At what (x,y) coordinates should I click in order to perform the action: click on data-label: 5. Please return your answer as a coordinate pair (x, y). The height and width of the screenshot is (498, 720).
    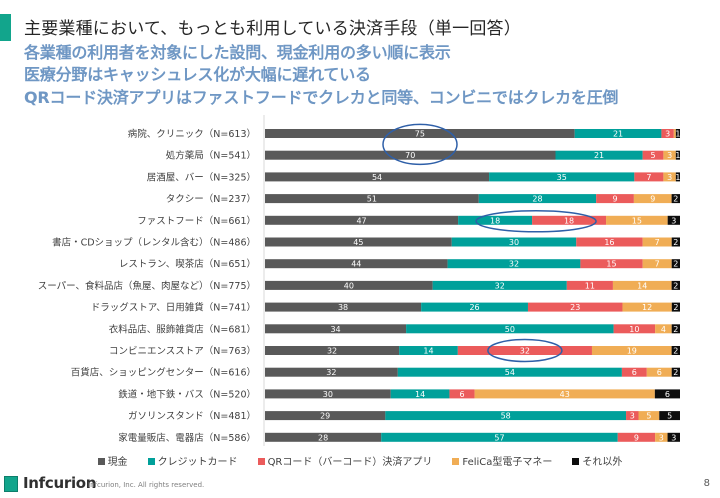
    Looking at the image, I should click on (669, 416).